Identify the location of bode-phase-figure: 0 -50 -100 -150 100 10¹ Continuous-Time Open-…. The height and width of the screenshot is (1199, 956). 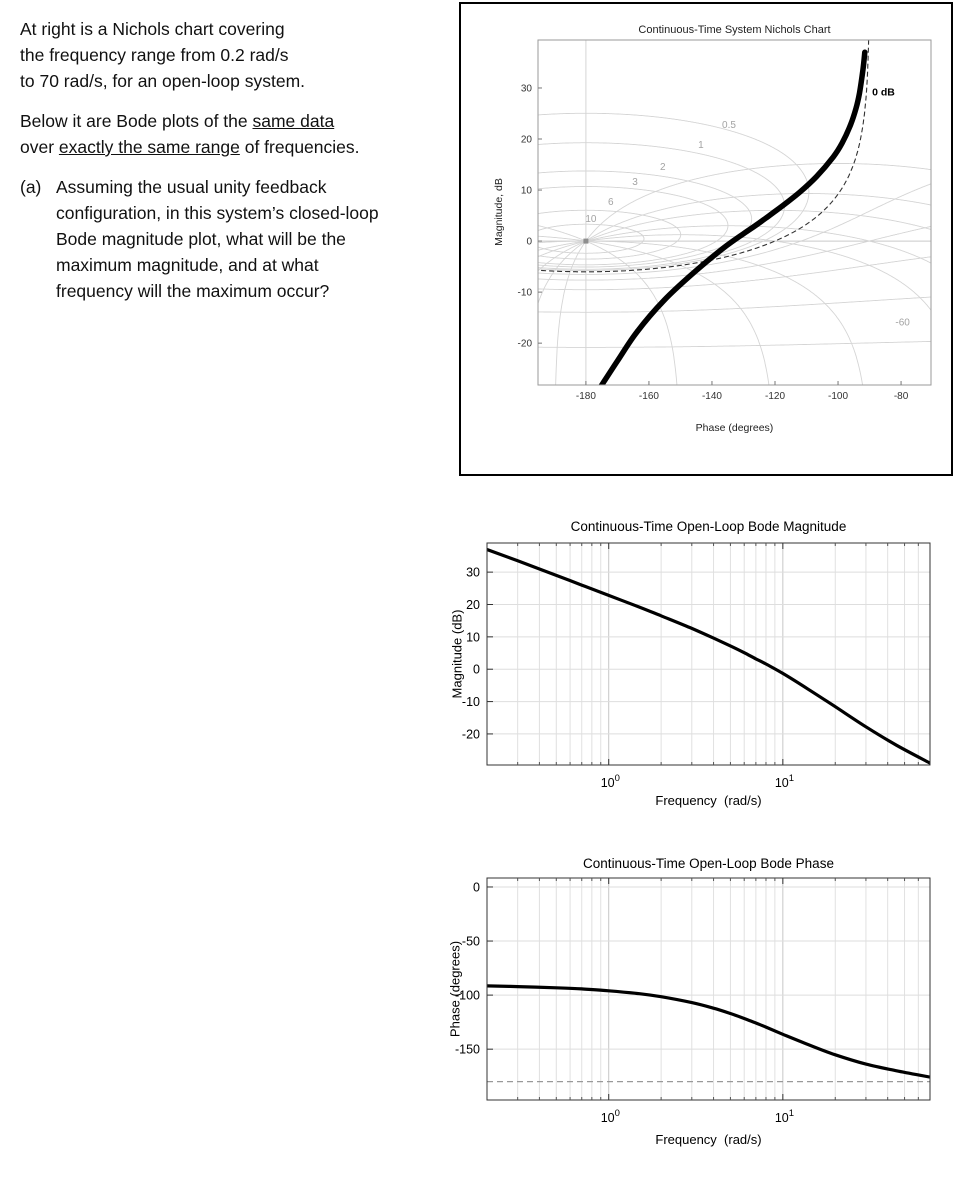
(698, 1006).